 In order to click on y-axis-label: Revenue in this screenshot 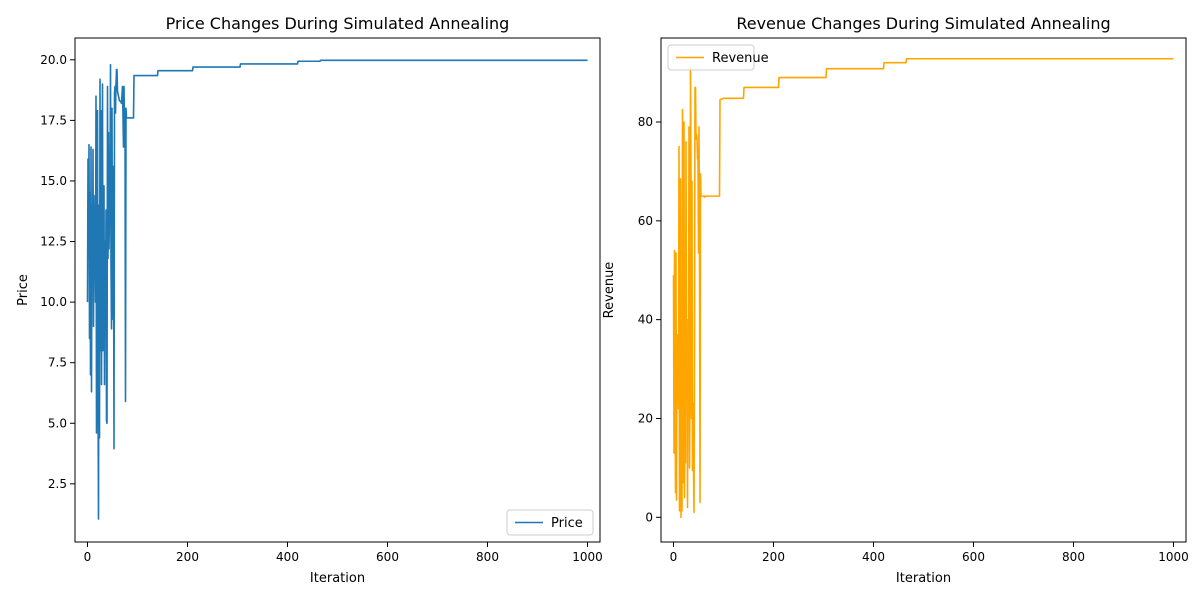, I will do `click(609, 290)`.